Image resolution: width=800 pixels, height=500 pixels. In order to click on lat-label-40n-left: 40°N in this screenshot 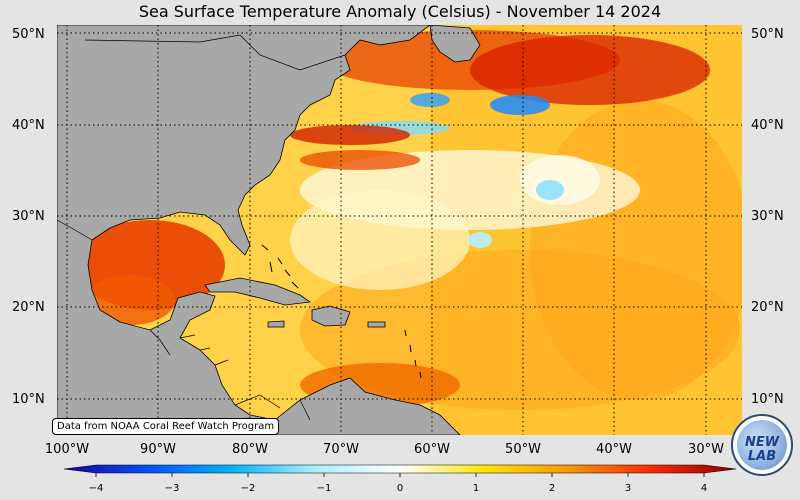, I will do `click(28, 125)`.